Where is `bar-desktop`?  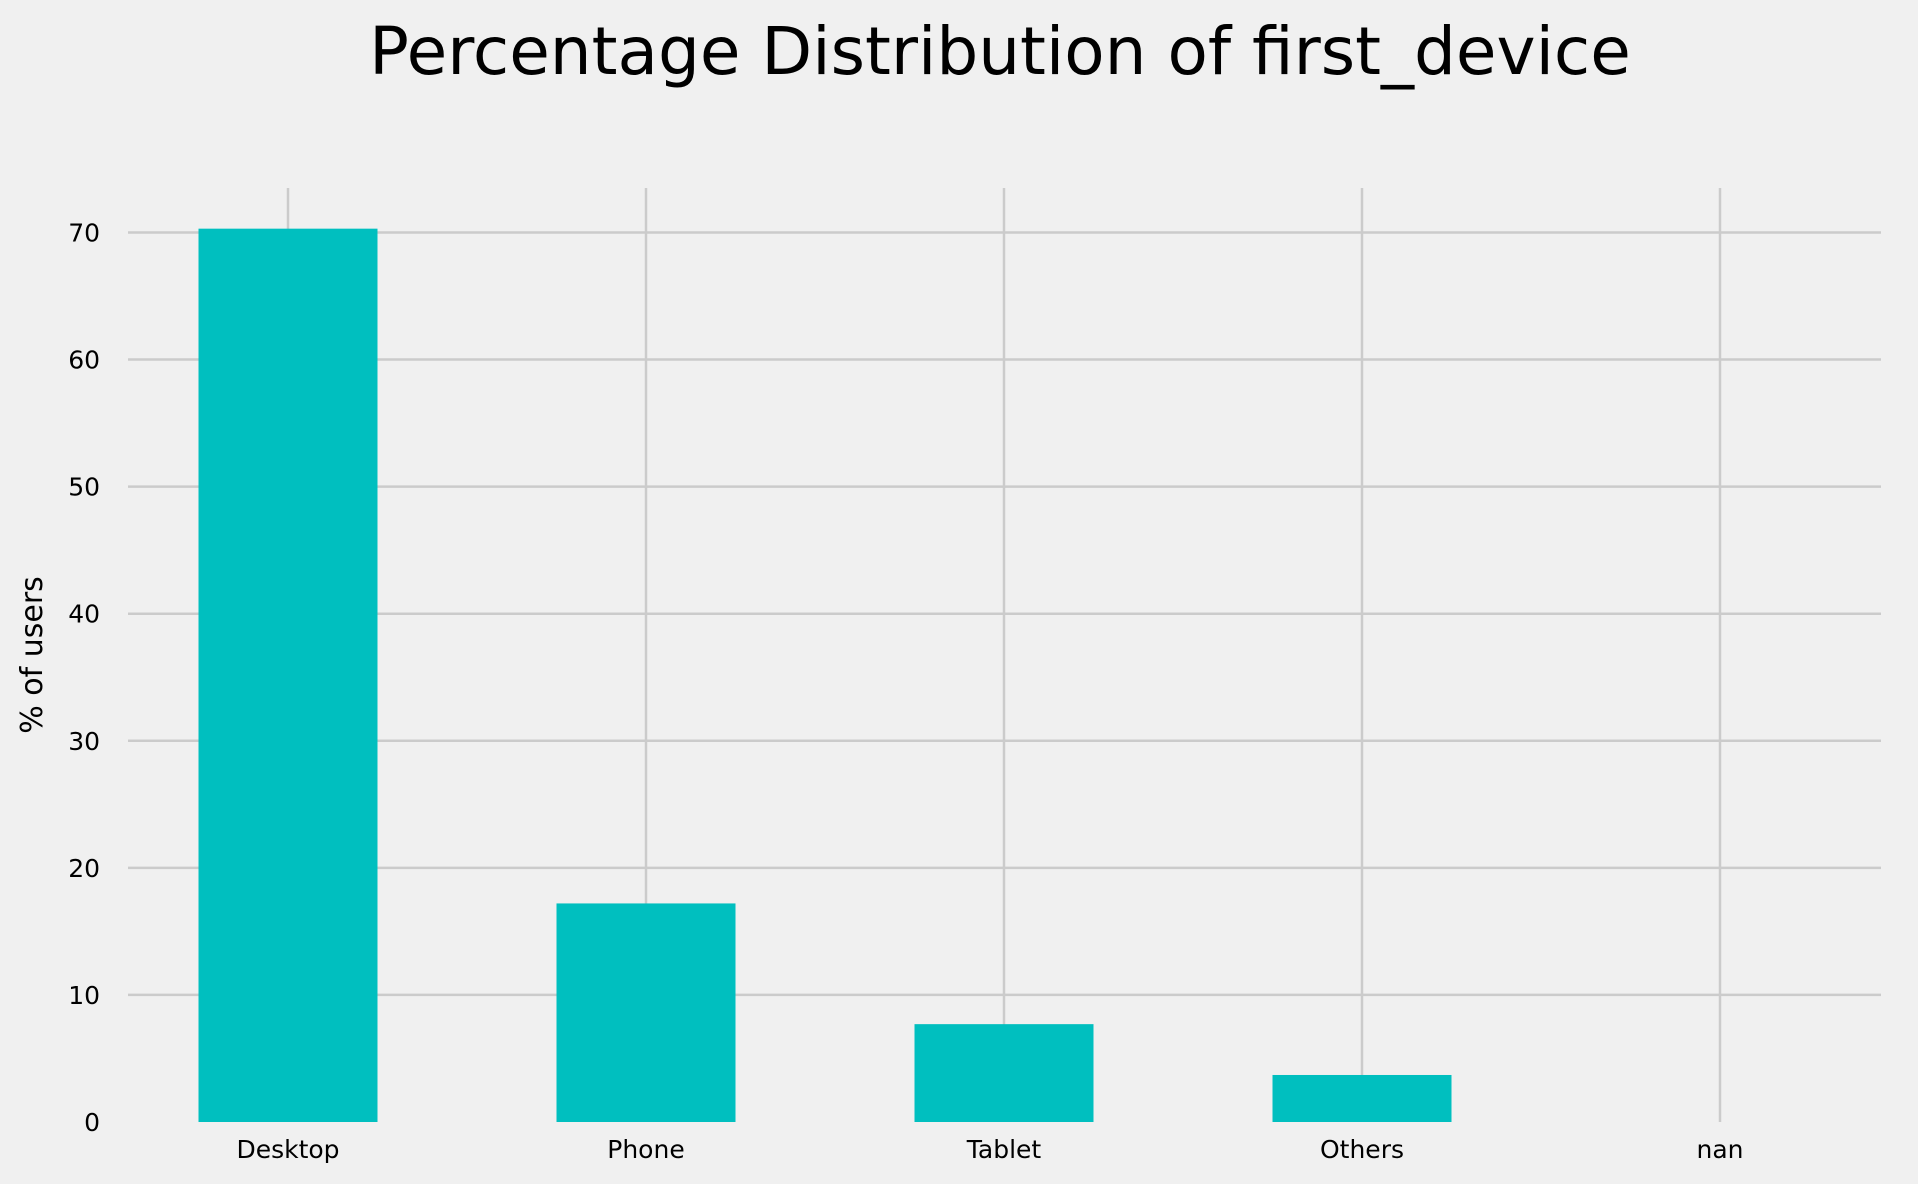 bar-desktop is located at coordinates (288, 675).